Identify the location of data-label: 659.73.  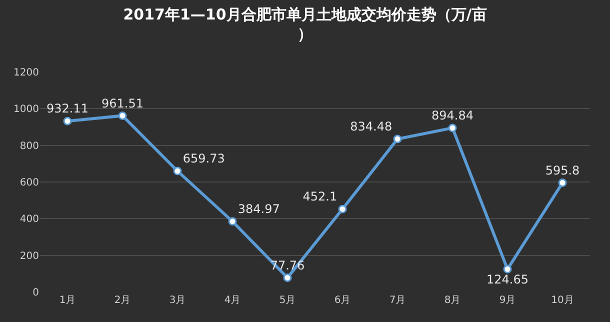
(203, 159).